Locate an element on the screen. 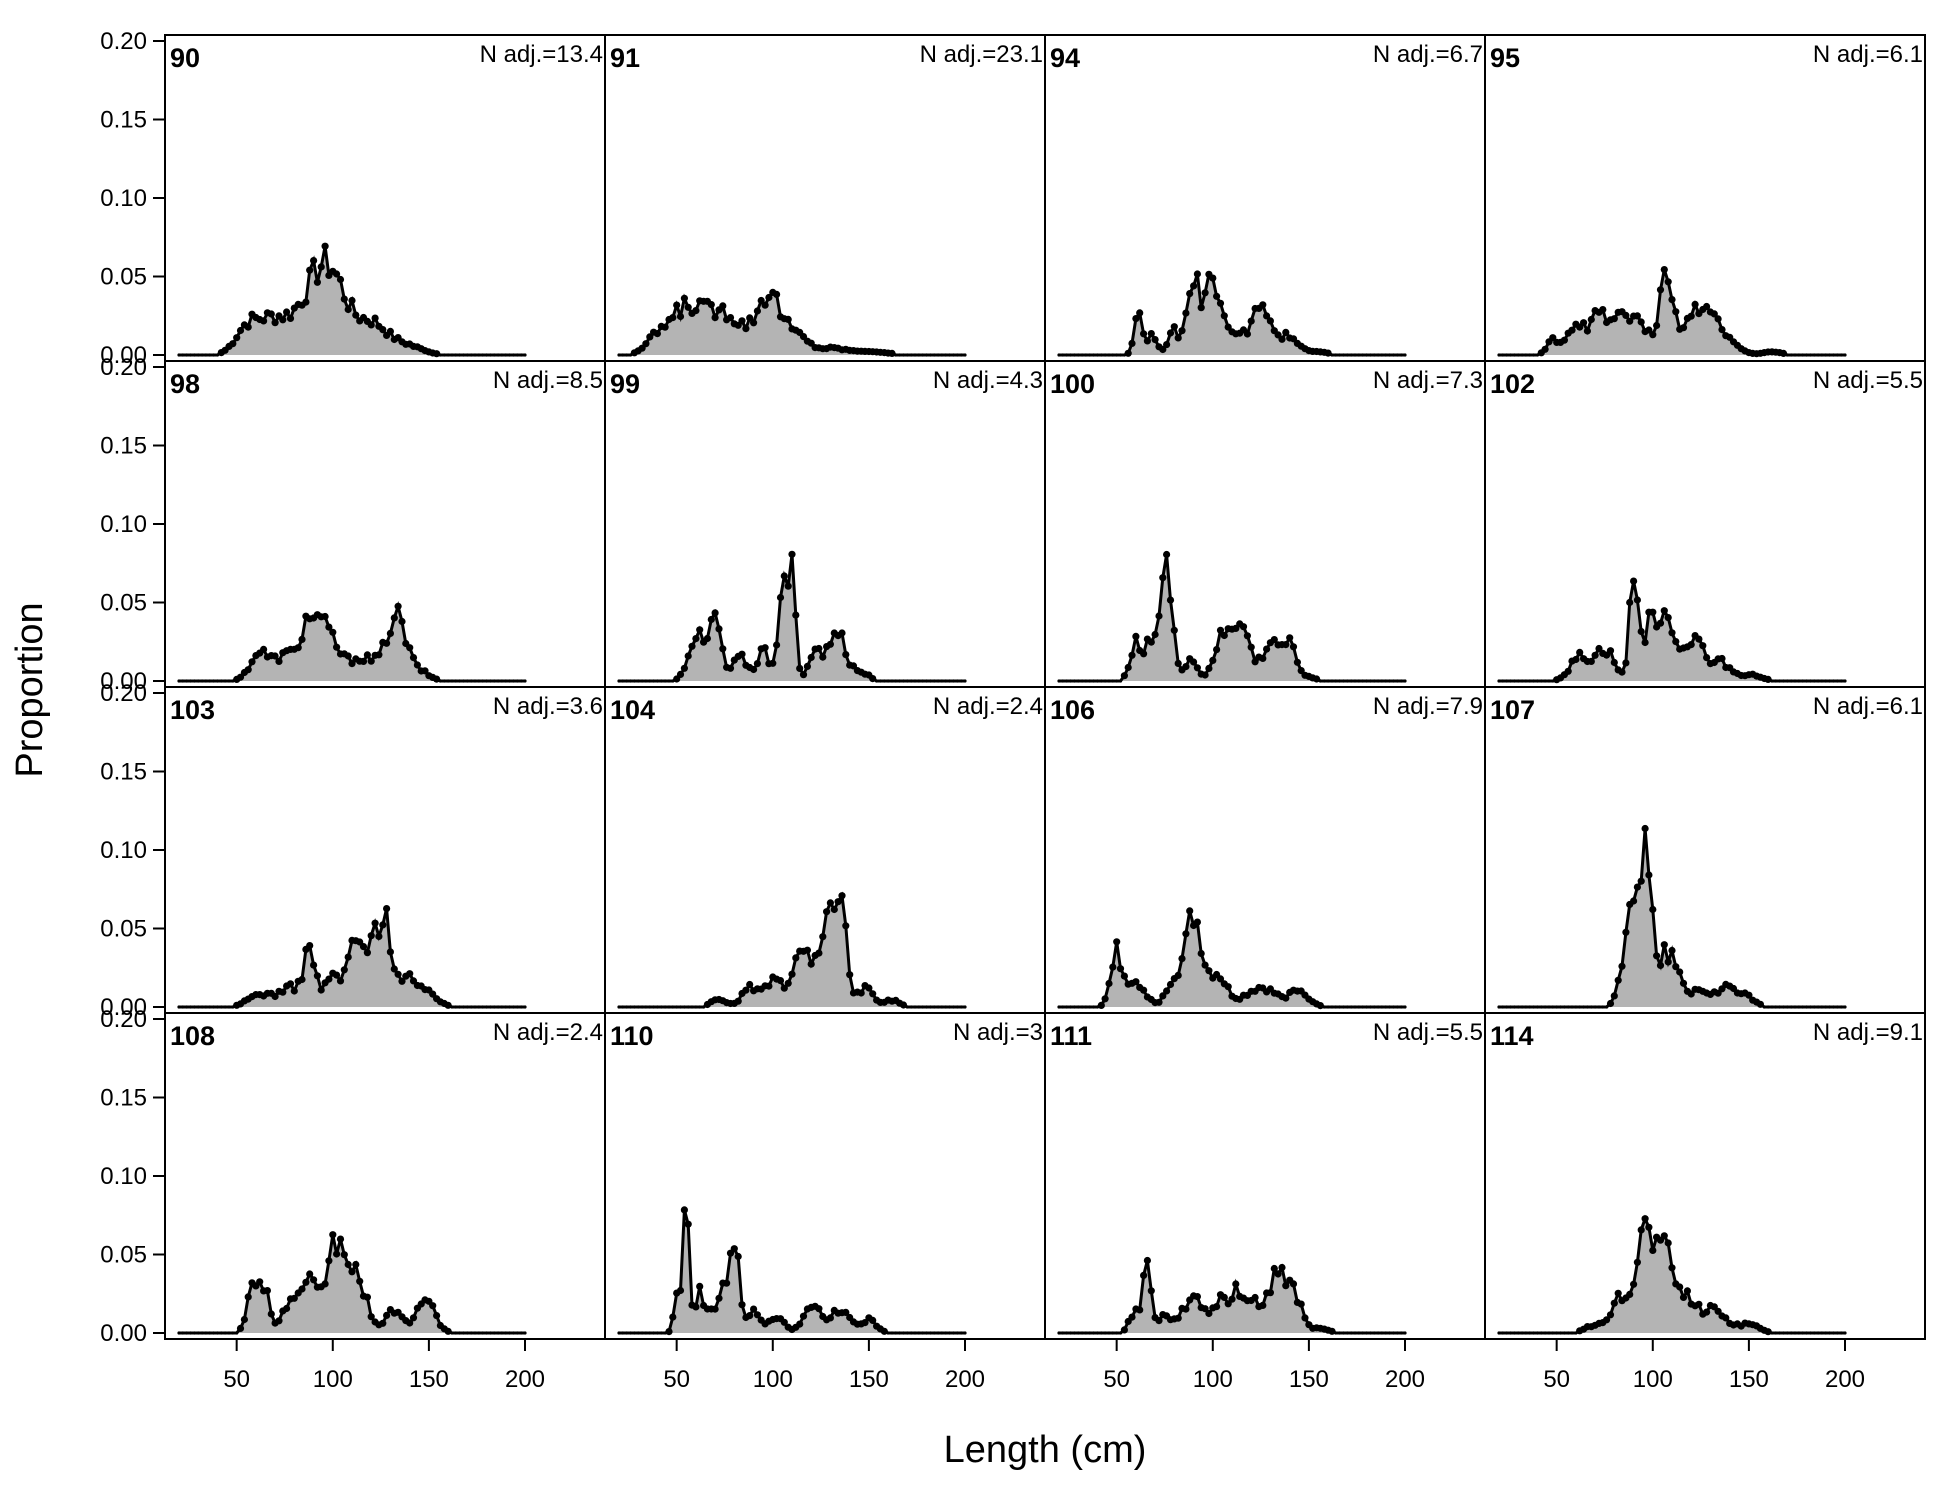 The width and height of the screenshot is (1950, 1500). panel-year-label: 98 is located at coordinates (185, 384).